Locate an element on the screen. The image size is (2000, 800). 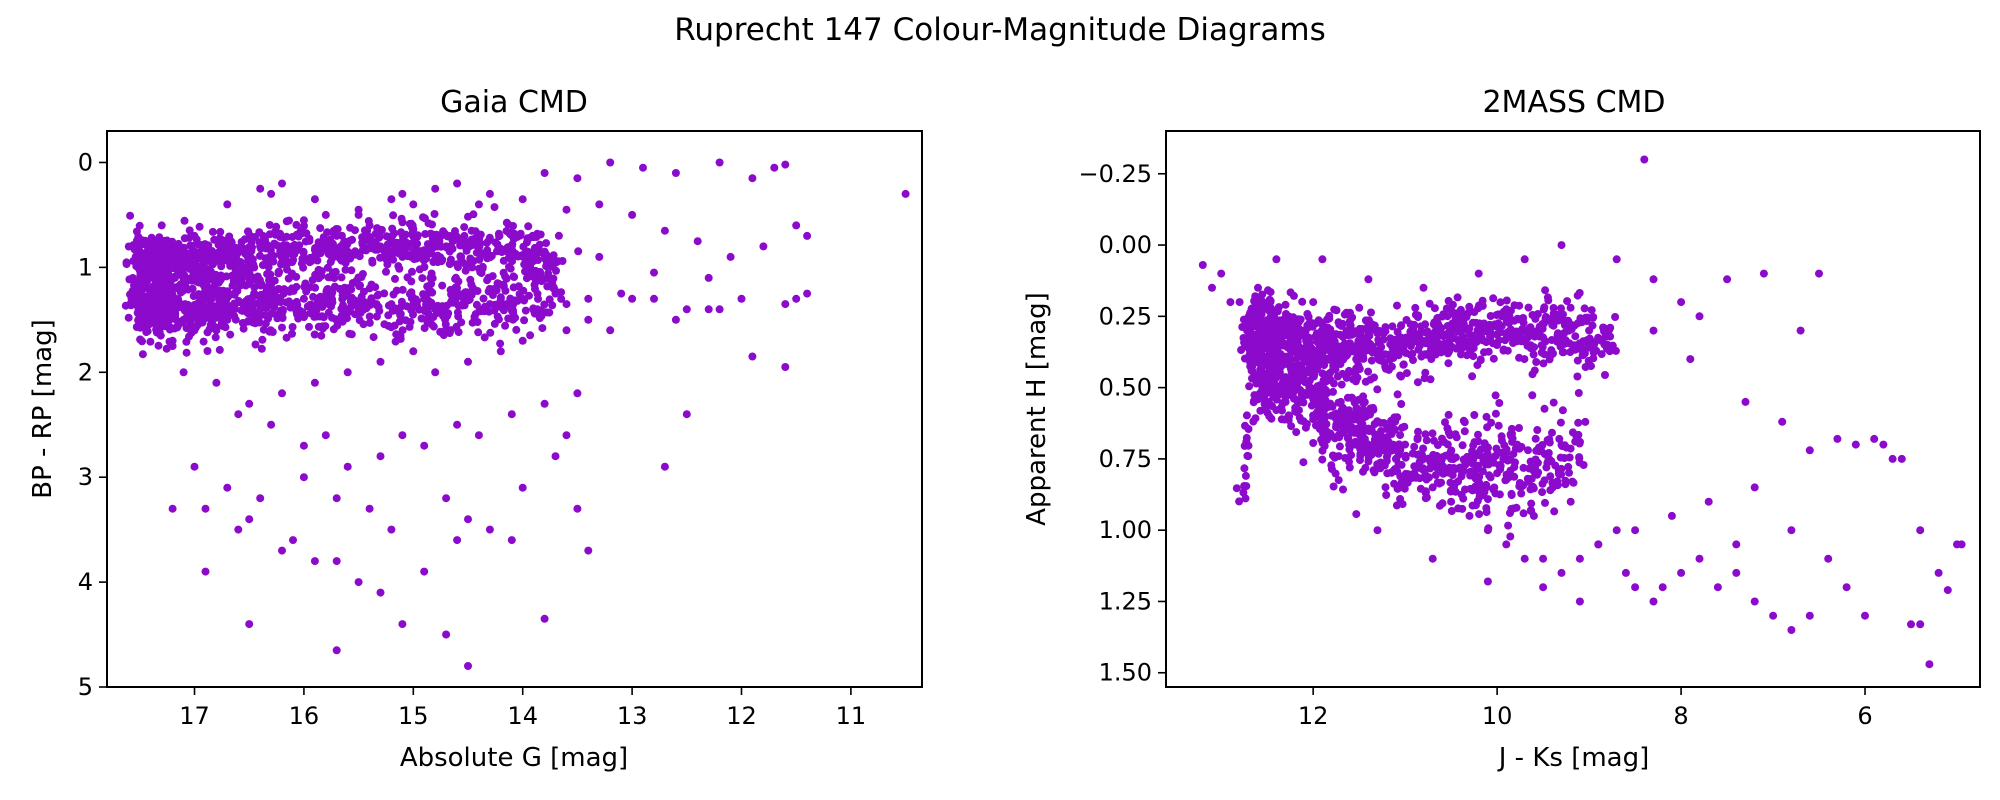
gaia-cmd-y-ticks: 0 1 2 3 4 5 is located at coordinates (92, 424).